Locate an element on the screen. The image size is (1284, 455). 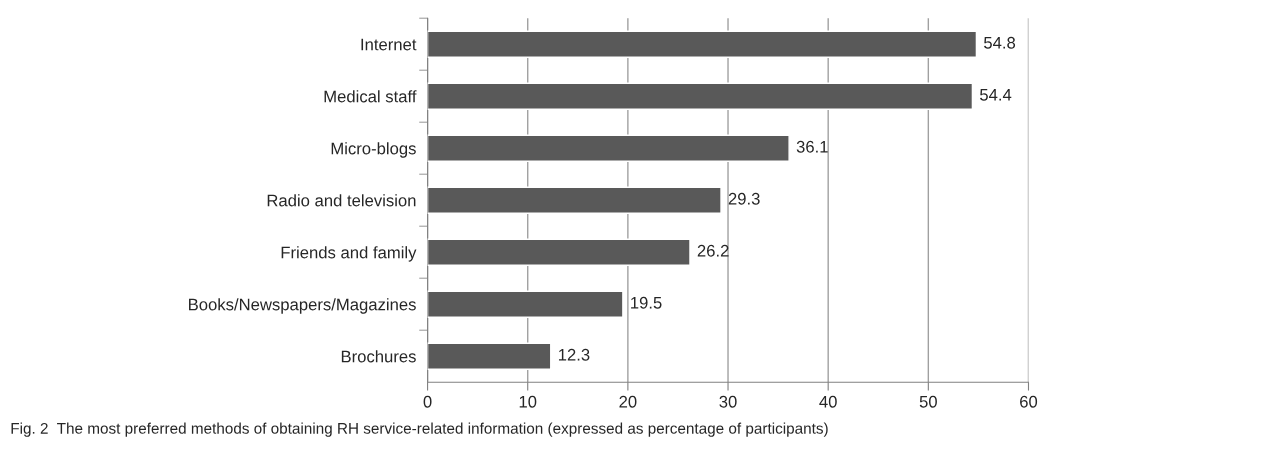
data-label: 54.4 is located at coordinates (996, 95).